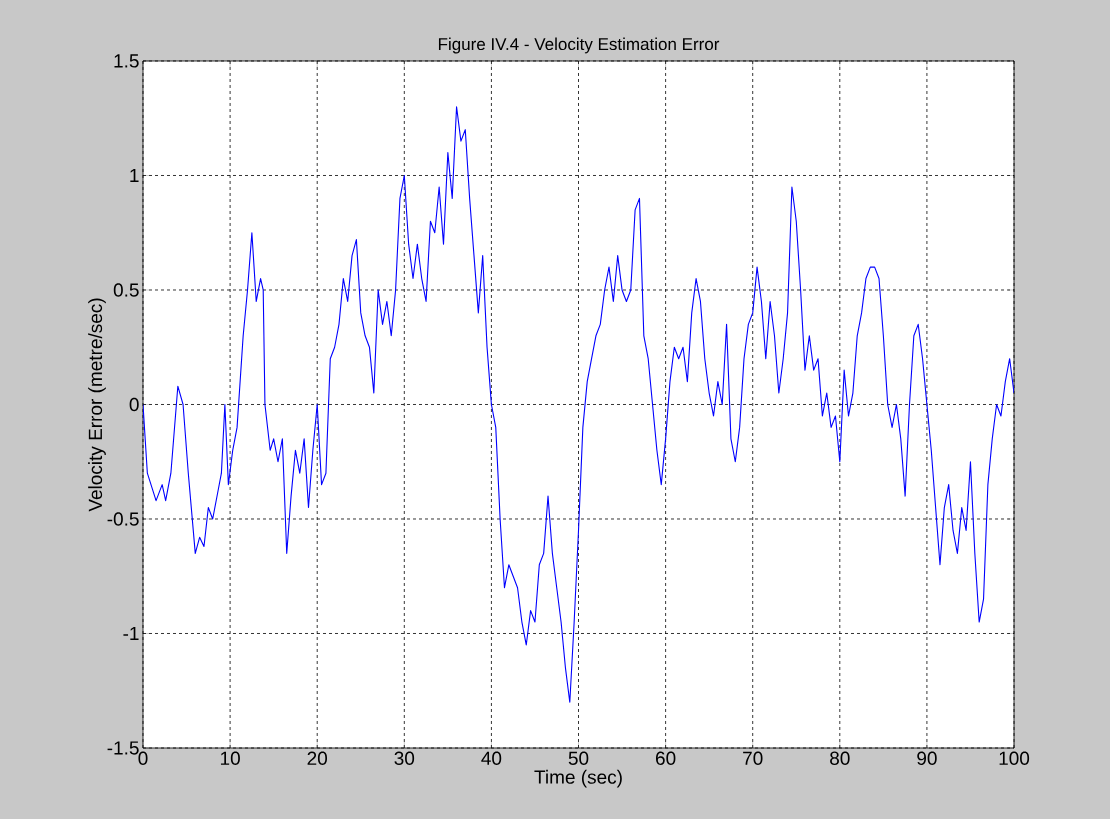  Describe the element at coordinates (404, 758) in the screenshot. I see `x-tick-label: 30` at that location.